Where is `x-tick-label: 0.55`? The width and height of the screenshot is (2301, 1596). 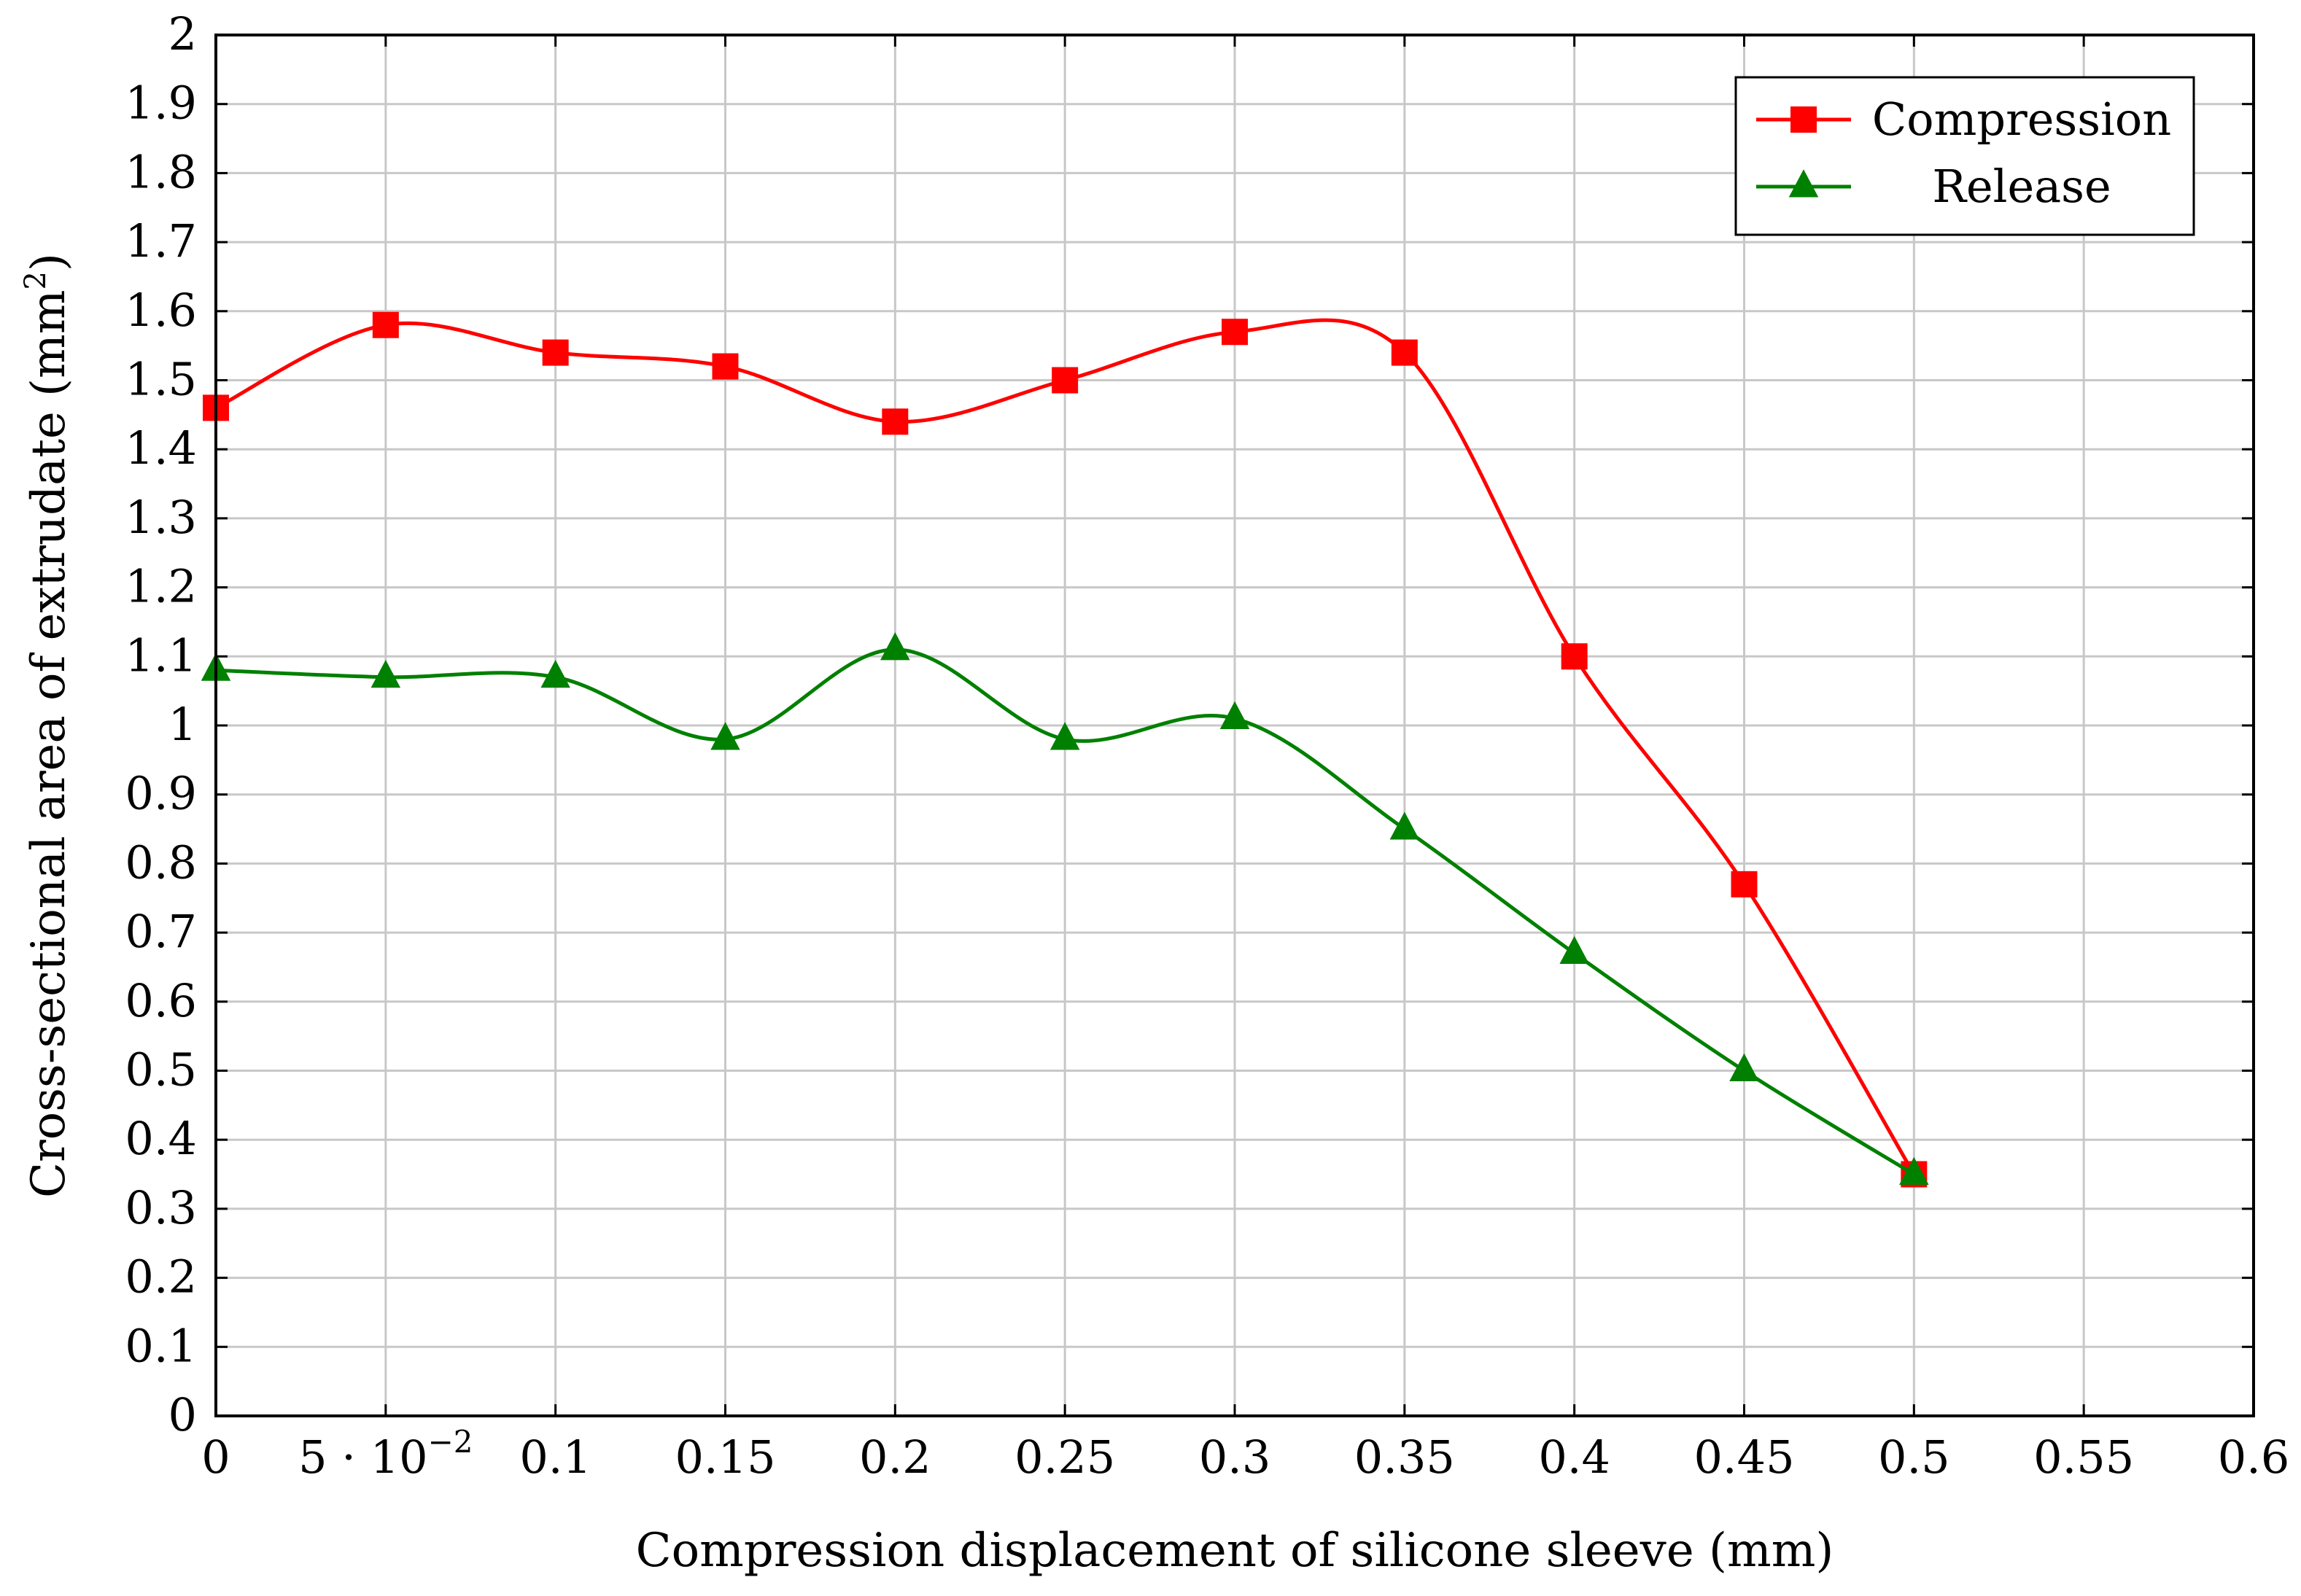 x-tick-label: 0.55 is located at coordinates (2084, 1457).